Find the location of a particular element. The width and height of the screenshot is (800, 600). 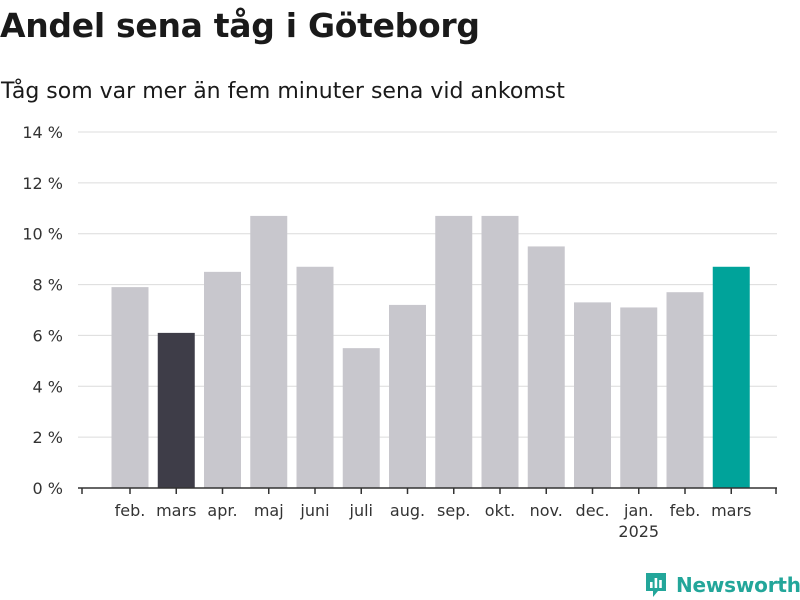

x-tick-label: okt. is located at coordinates (500, 510).